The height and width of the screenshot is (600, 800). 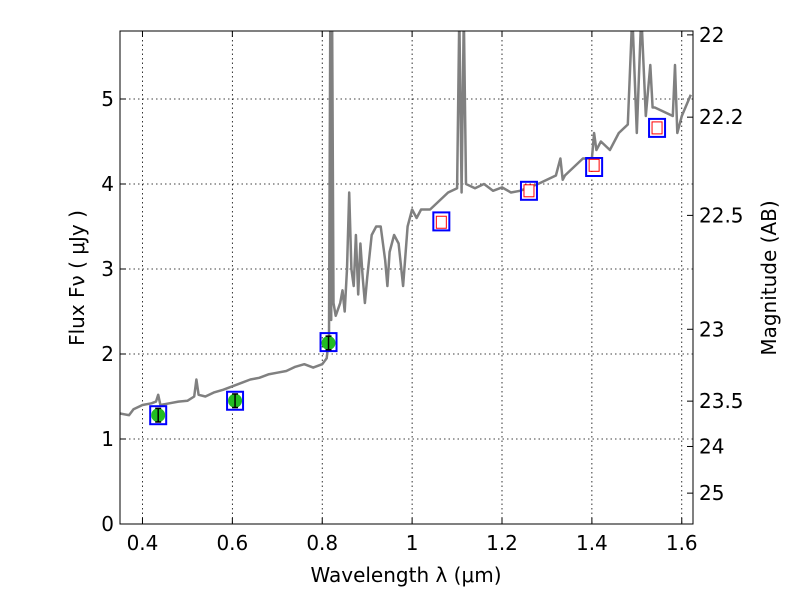 What do you see at coordinates (107, 354) in the screenshot?
I see `y-tick-label: 2` at bounding box center [107, 354].